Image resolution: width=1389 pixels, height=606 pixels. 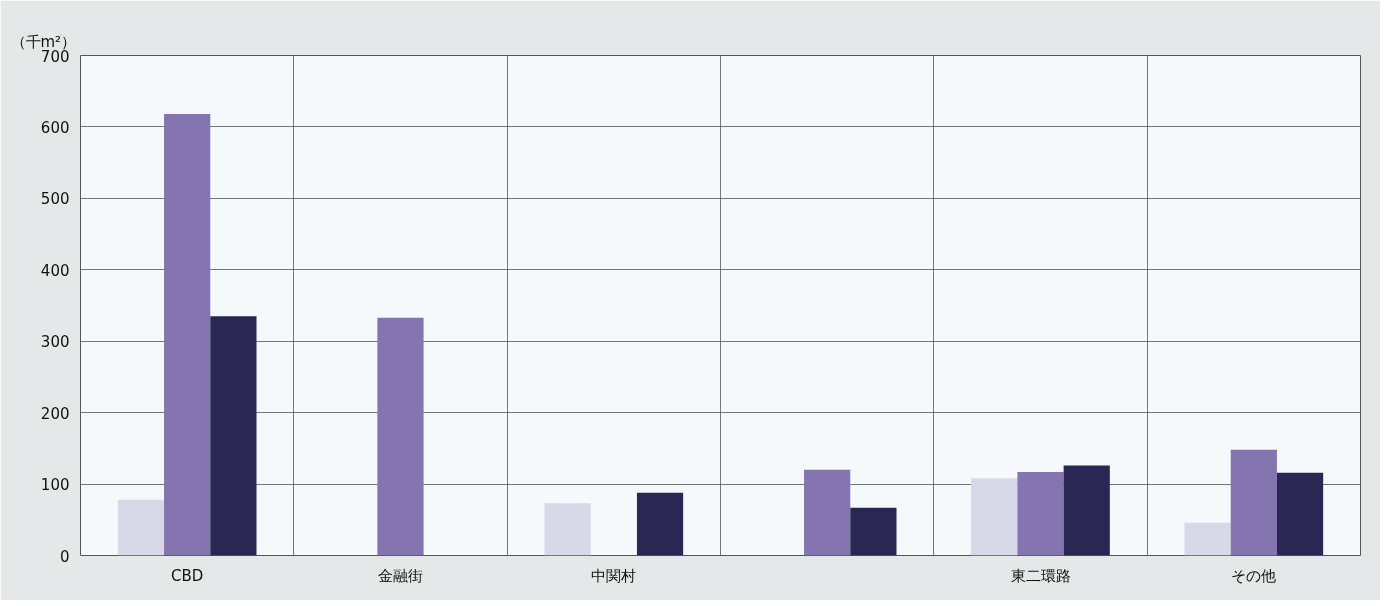 What do you see at coordinates (614, 575) in the screenshot?
I see `x-tick-label: 中関村` at bounding box center [614, 575].